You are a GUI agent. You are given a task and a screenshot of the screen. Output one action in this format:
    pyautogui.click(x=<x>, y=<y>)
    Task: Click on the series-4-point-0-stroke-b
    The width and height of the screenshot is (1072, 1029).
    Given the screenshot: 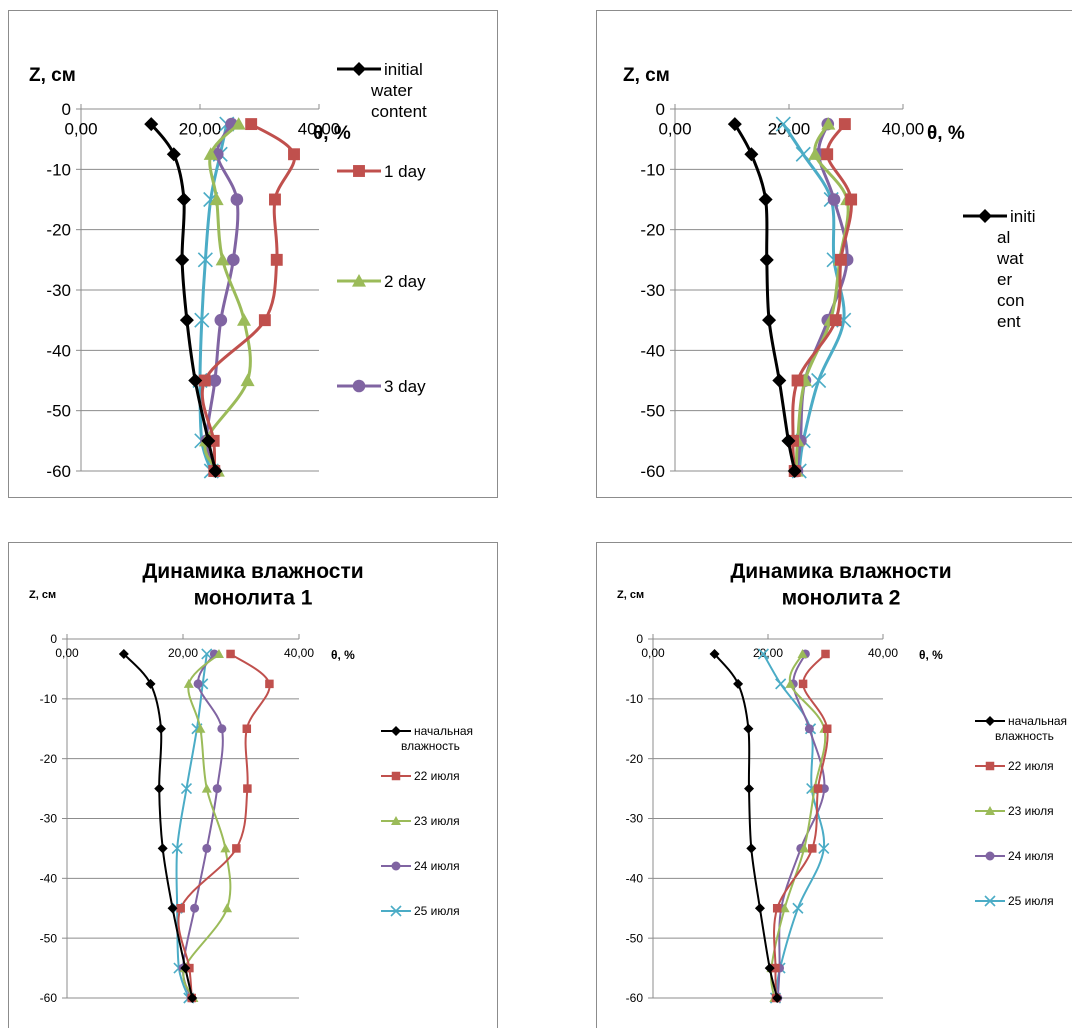 What is the action you would take?
    pyautogui.click(x=207, y=654)
    